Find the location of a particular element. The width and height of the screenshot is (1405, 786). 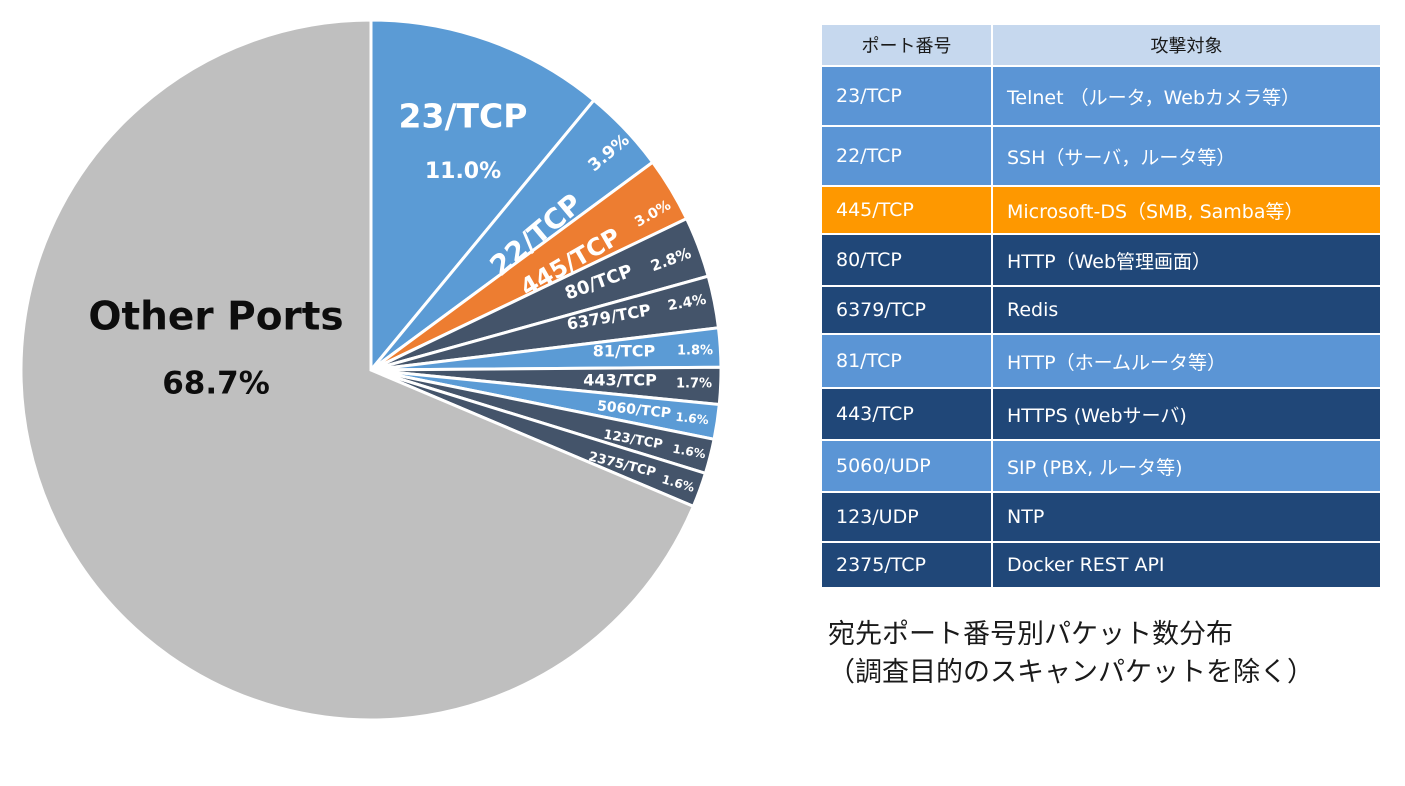

table-row: 80/TCP HTTP（Web管理画面） is located at coordinates (1101, 260).